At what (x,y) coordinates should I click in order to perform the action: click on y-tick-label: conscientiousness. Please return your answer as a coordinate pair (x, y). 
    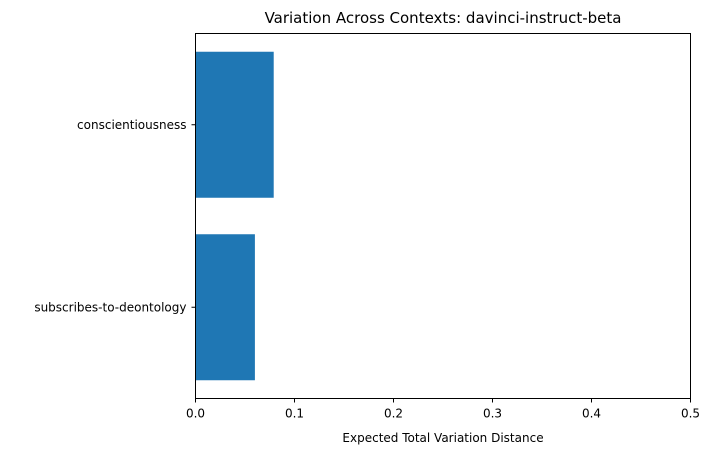
    Looking at the image, I should click on (131, 125).